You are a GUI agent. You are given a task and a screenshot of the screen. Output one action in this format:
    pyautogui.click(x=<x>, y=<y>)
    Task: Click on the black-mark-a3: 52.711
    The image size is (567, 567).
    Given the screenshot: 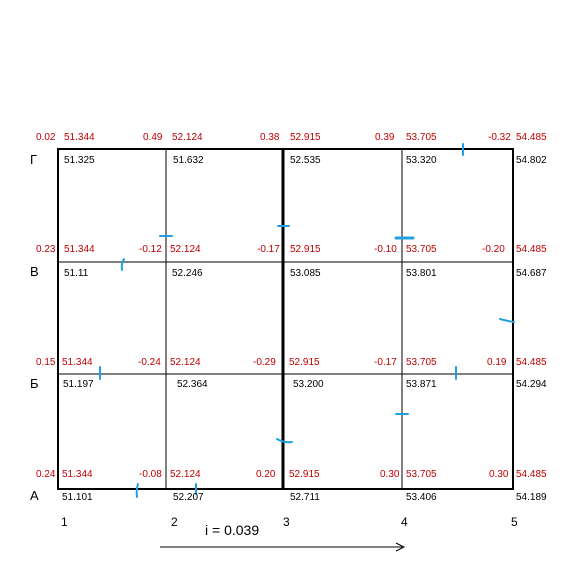 What is the action you would take?
    pyautogui.click(x=305, y=497)
    